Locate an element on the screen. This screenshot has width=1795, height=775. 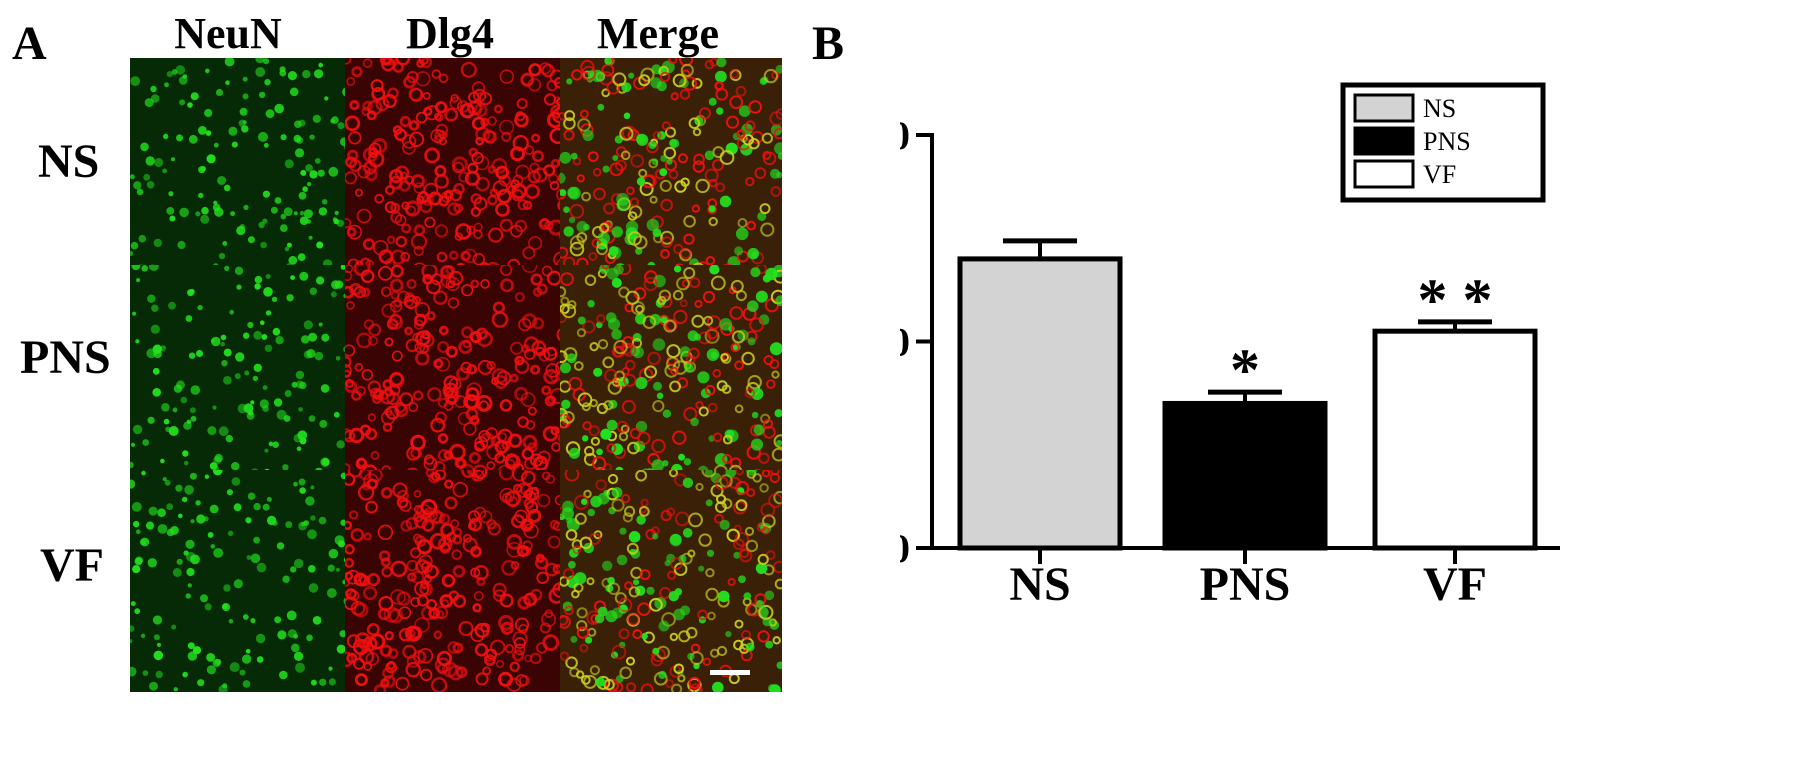
micrograph-neun-vf is located at coordinates (241, 581).